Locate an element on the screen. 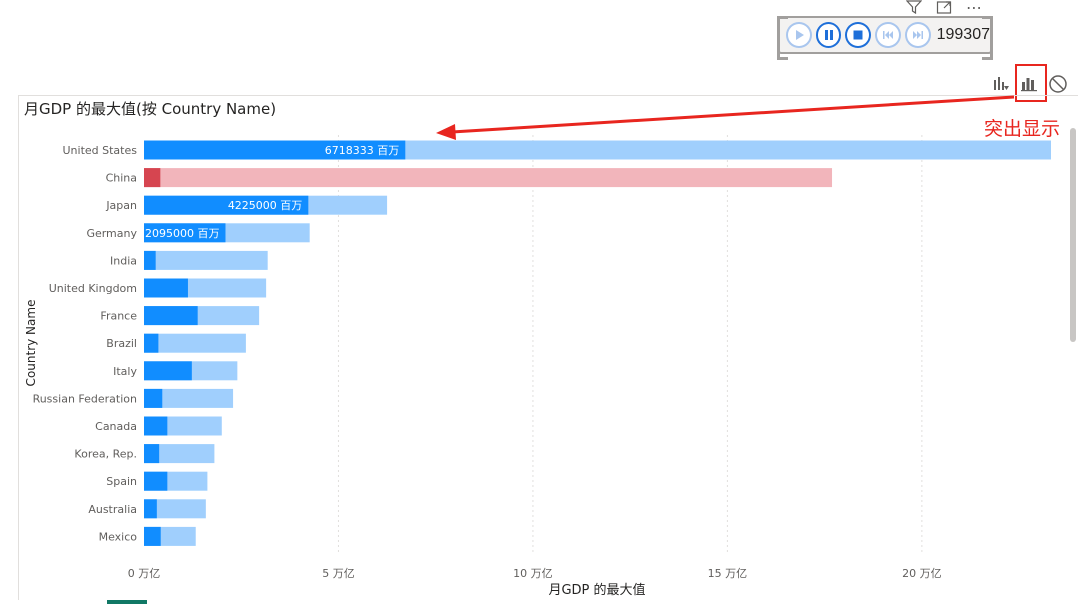  category-label: Mexico is located at coordinates (118, 536).